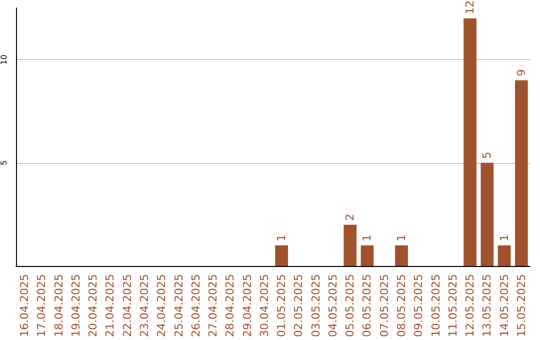  Describe the element at coordinates (281, 306) in the screenshot. I see `x-tick-label: 01.05.2025` at that location.